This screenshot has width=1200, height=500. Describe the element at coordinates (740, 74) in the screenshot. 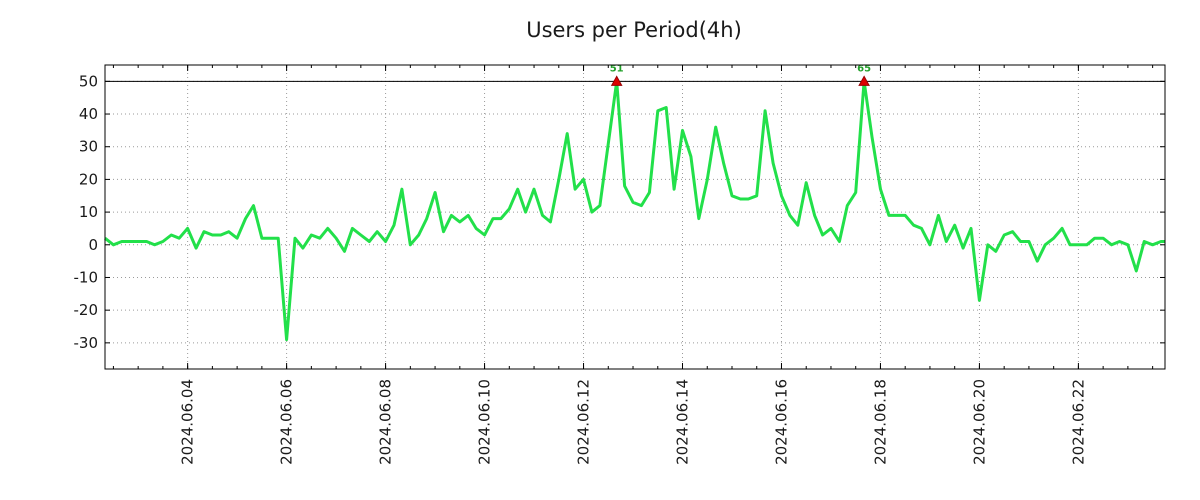

I see `peak-markers-layer: 51 65` at that location.